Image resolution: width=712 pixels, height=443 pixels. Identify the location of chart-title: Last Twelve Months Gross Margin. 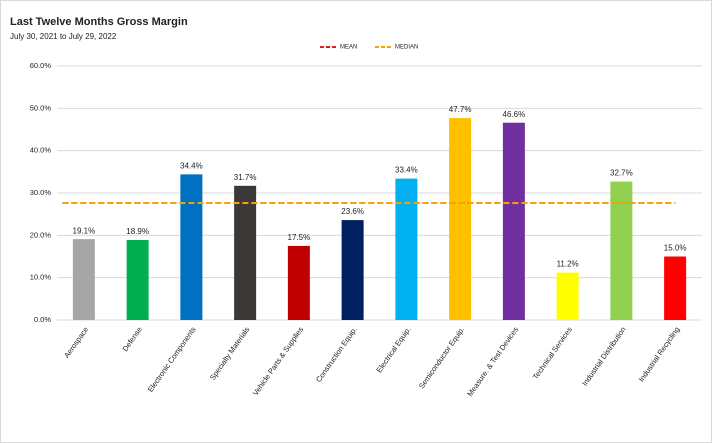
(99, 22).